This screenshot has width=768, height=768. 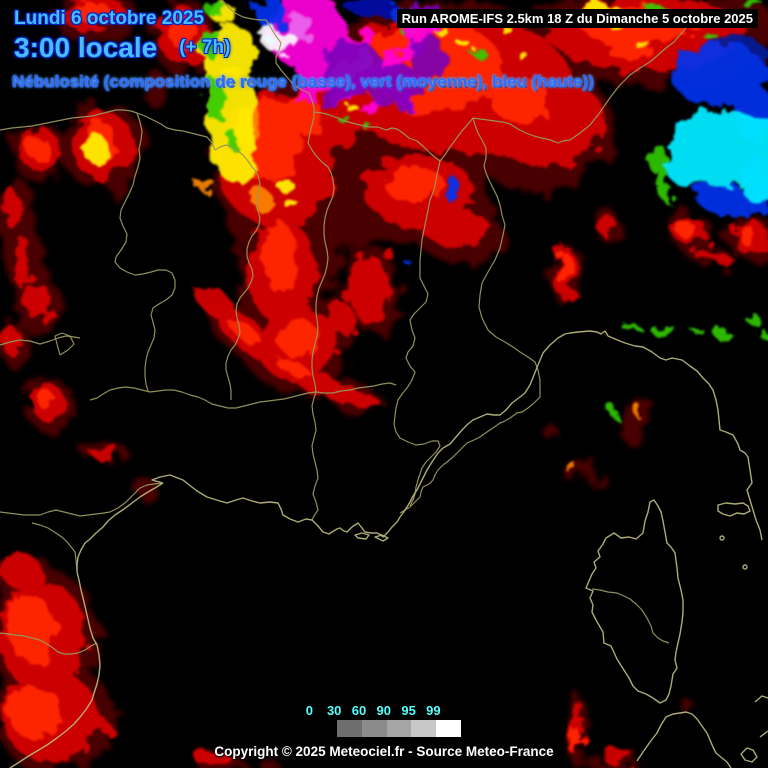 I want to click on legend-value: 60, so click(x=359, y=710).